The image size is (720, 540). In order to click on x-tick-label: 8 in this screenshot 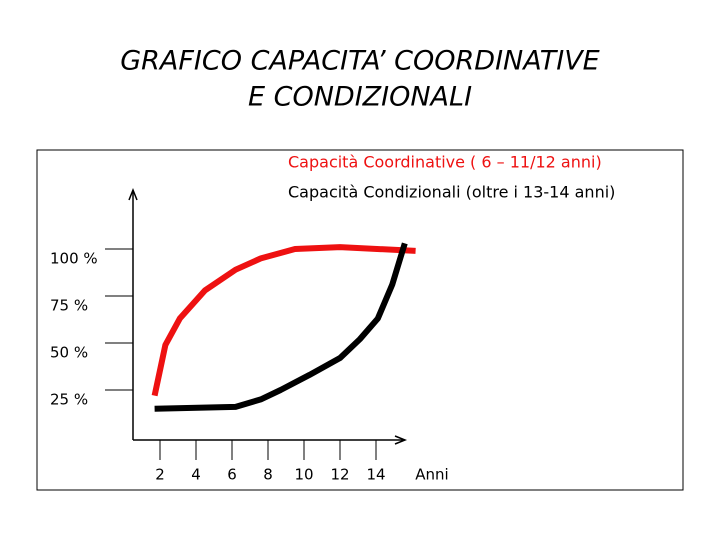, I will do `click(268, 475)`.